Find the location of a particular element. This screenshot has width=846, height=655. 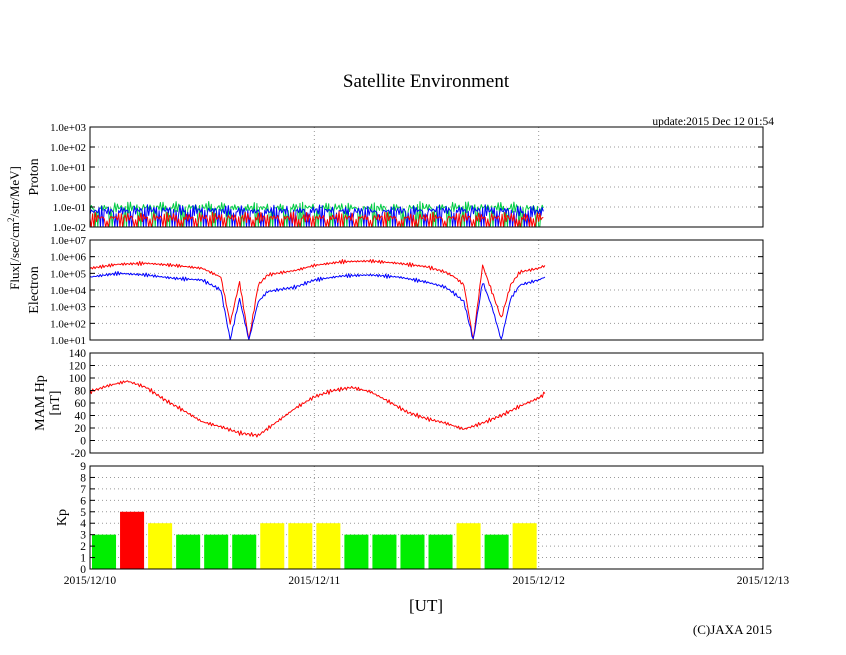

update-timestamp: update:2015 Dec 12 01:54 is located at coordinates (713, 122).